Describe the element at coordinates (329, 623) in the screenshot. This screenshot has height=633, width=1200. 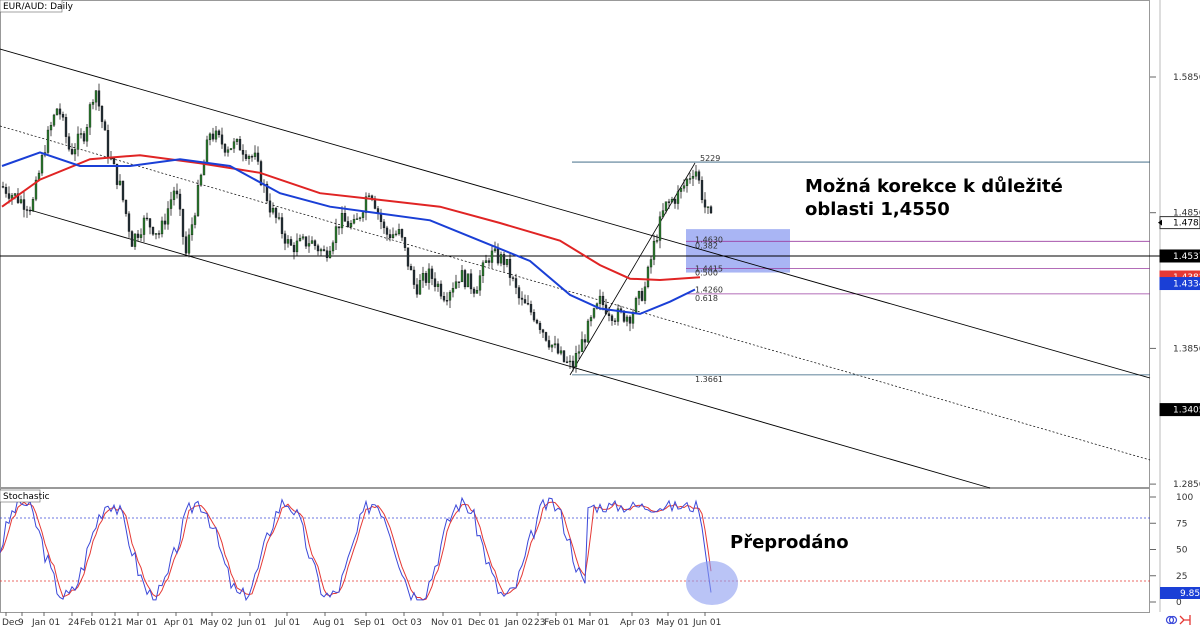
I see `x-tick-label: Aug 01` at that location.